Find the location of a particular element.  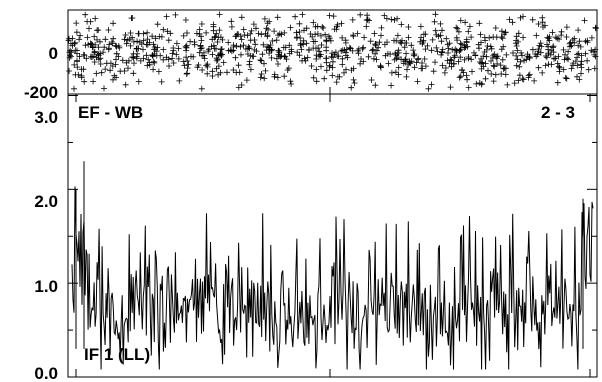

amp-ytick-1: 1.0 is located at coordinates (46, 286).